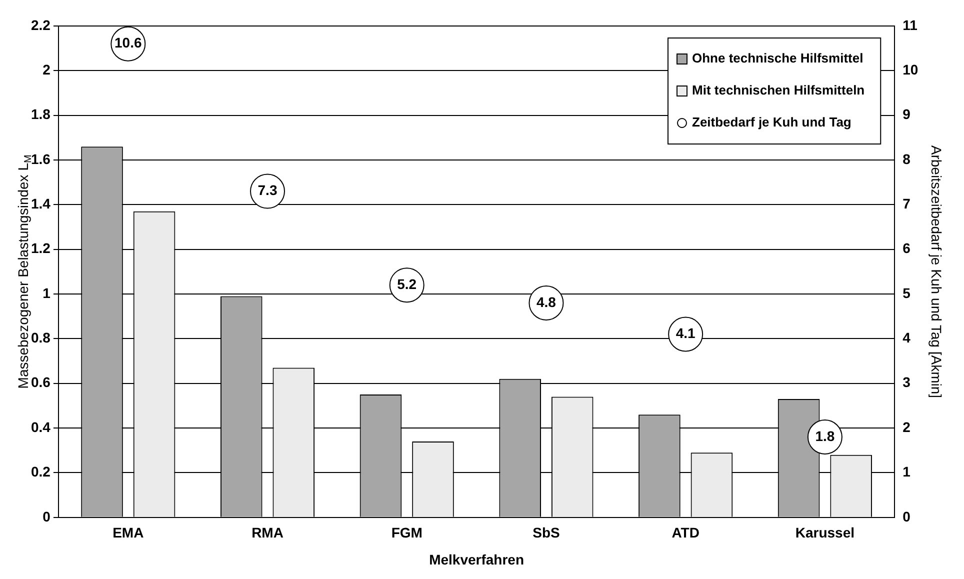  Describe the element at coordinates (46, 70) in the screenshot. I see `y-tick-label: 2` at that location.